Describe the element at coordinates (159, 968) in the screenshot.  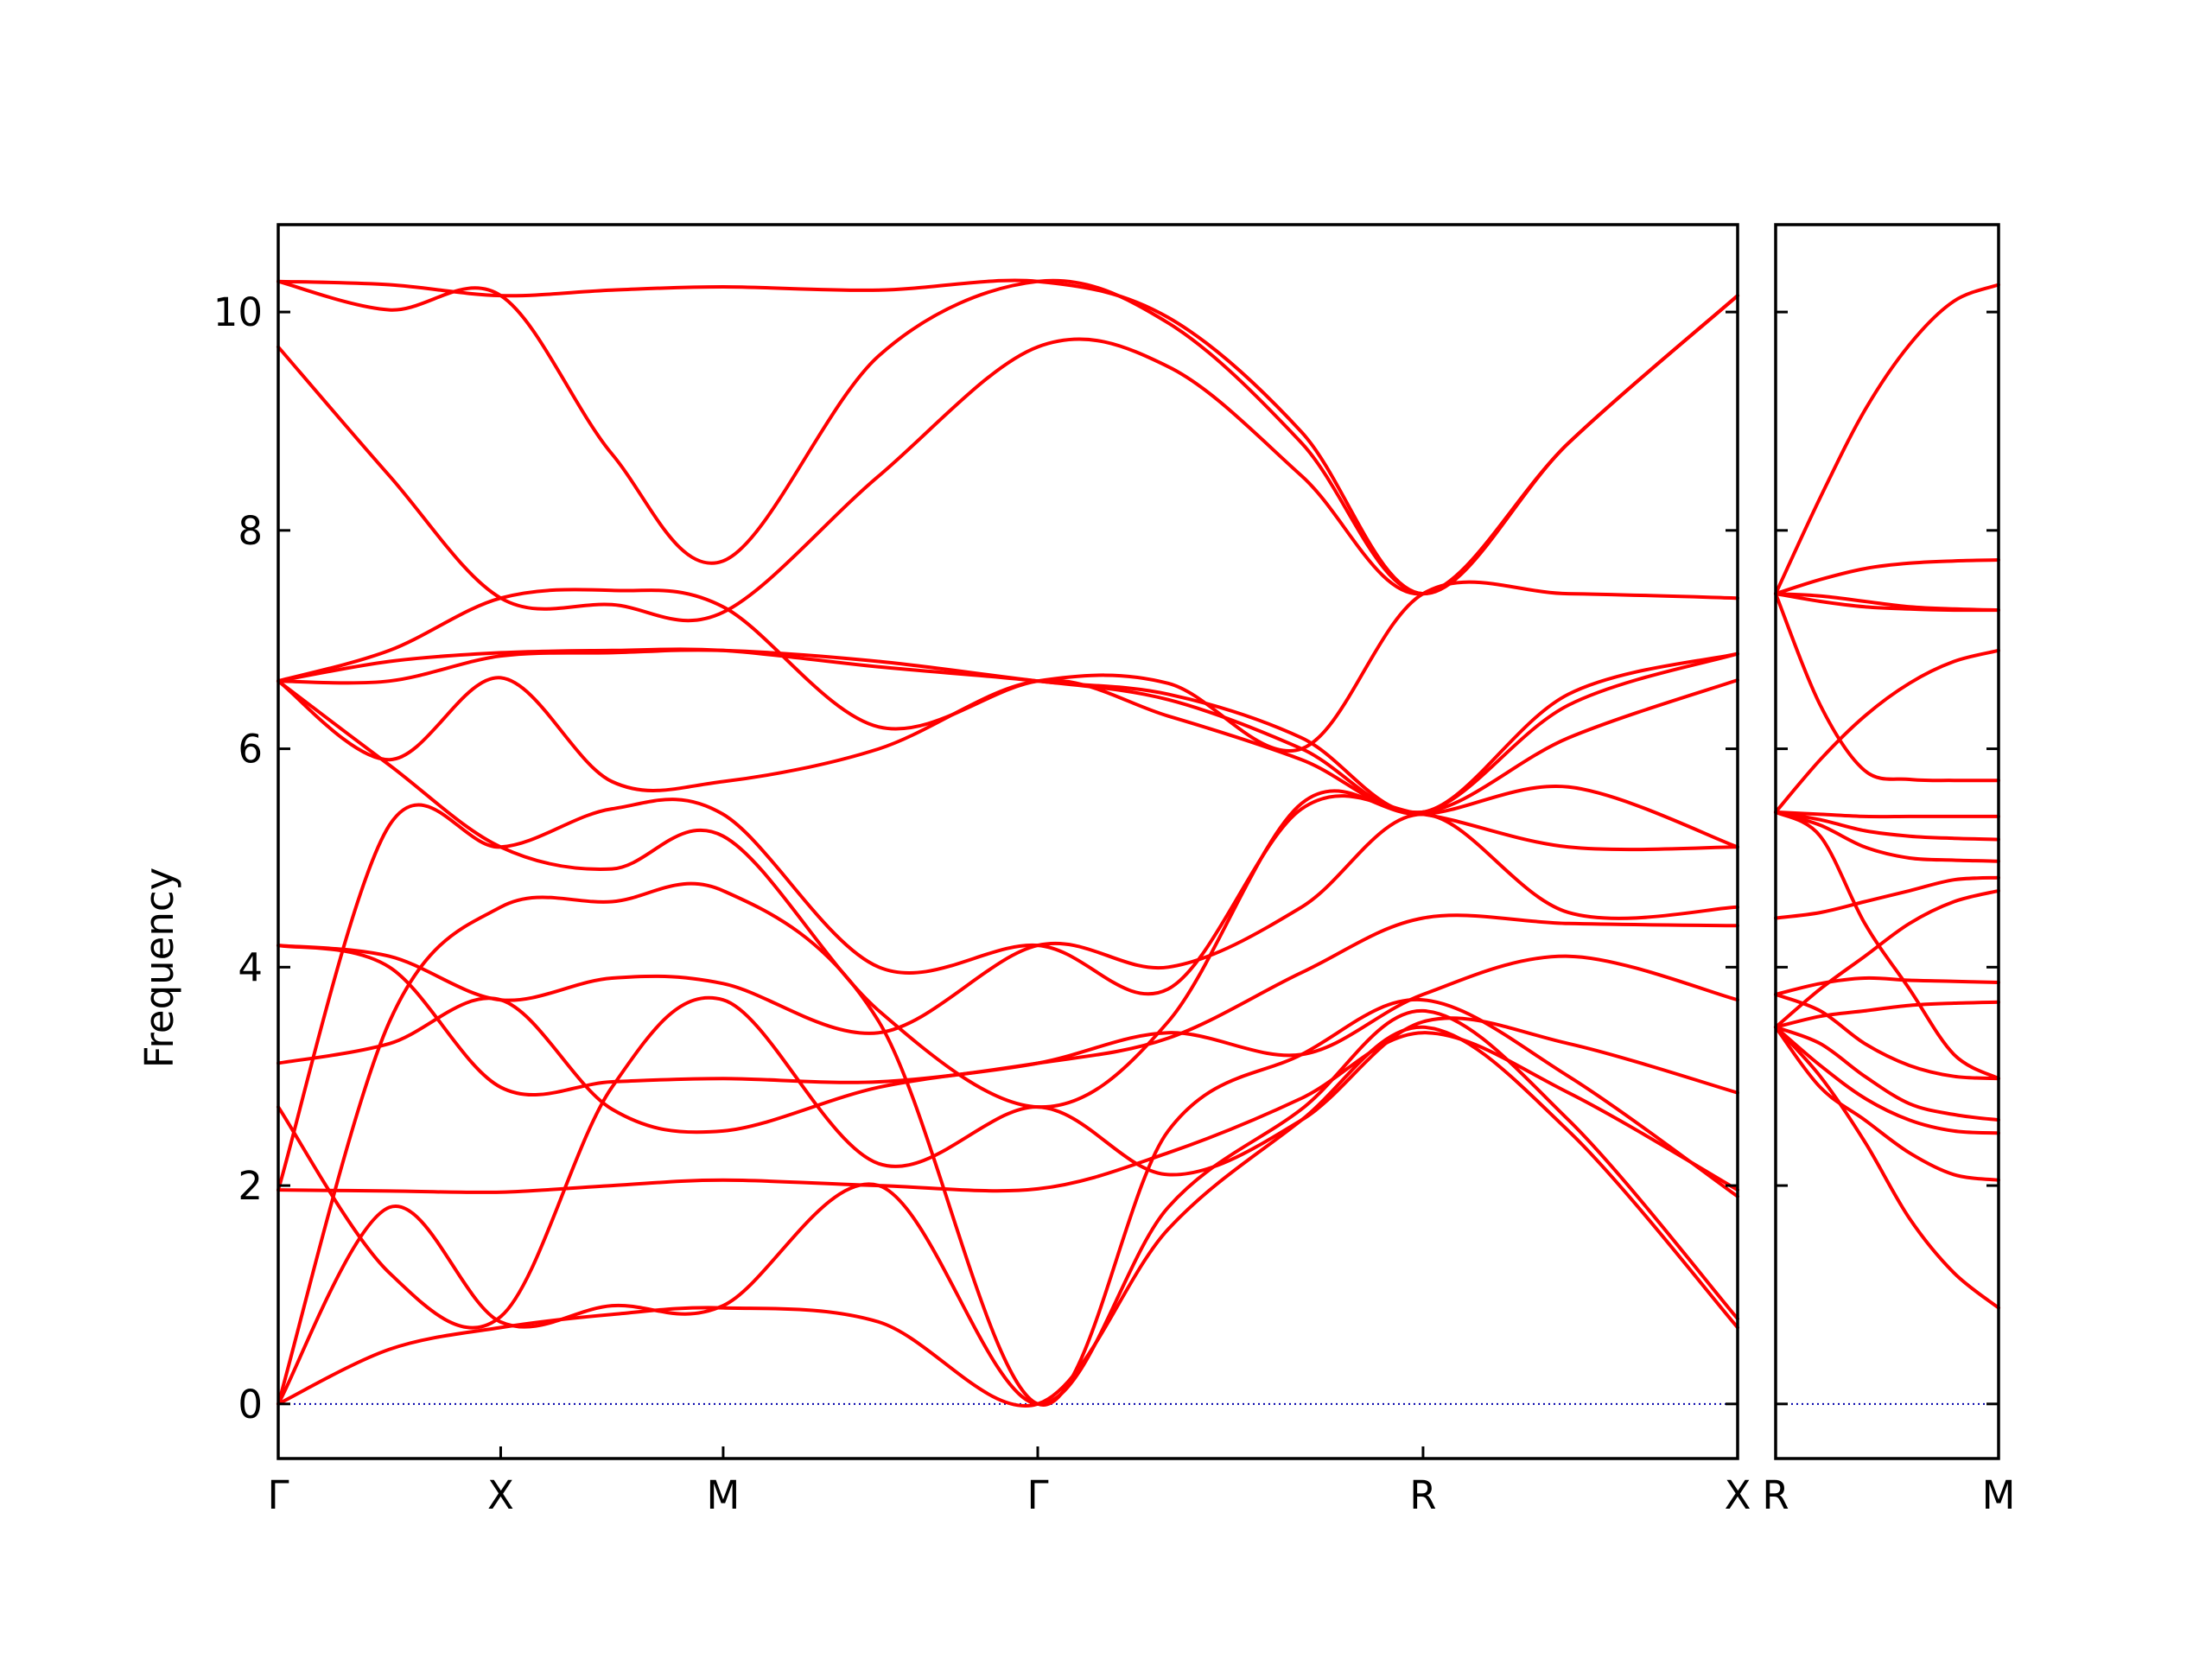
I see `y-axis-label: Frequency` at that location.